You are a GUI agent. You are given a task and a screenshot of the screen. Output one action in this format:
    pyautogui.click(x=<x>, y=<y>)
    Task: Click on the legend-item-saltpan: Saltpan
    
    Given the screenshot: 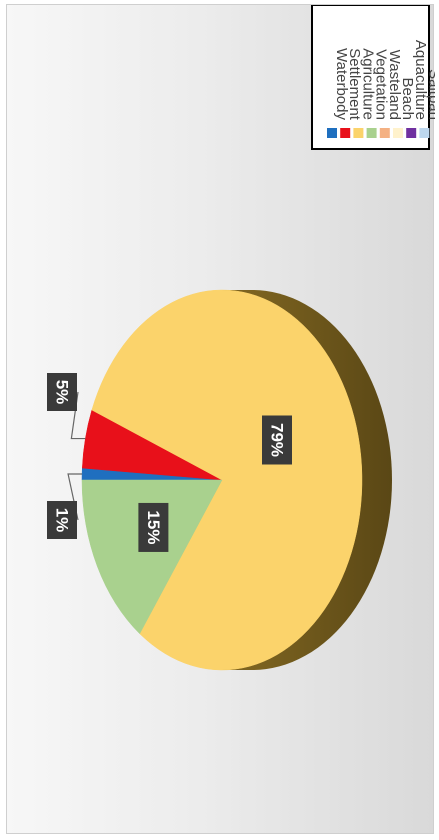 What is the action you would take?
    pyautogui.click(x=427, y=103)
    